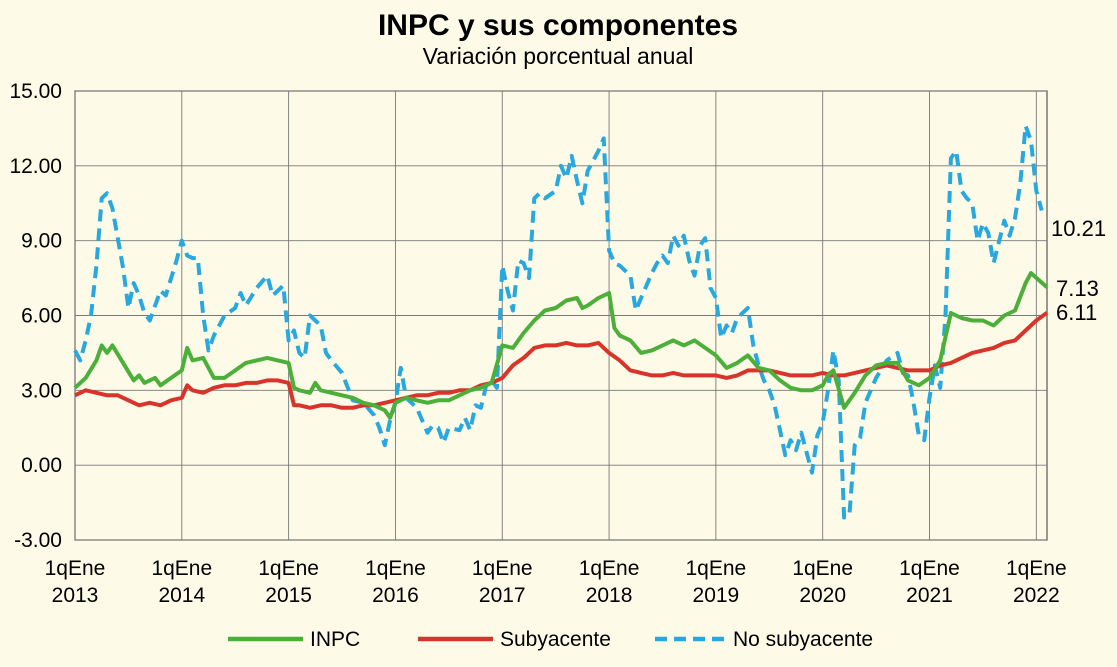 This screenshot has width=1117, height=667. I want to click on end-label: 7.13, so click(1077, 288).